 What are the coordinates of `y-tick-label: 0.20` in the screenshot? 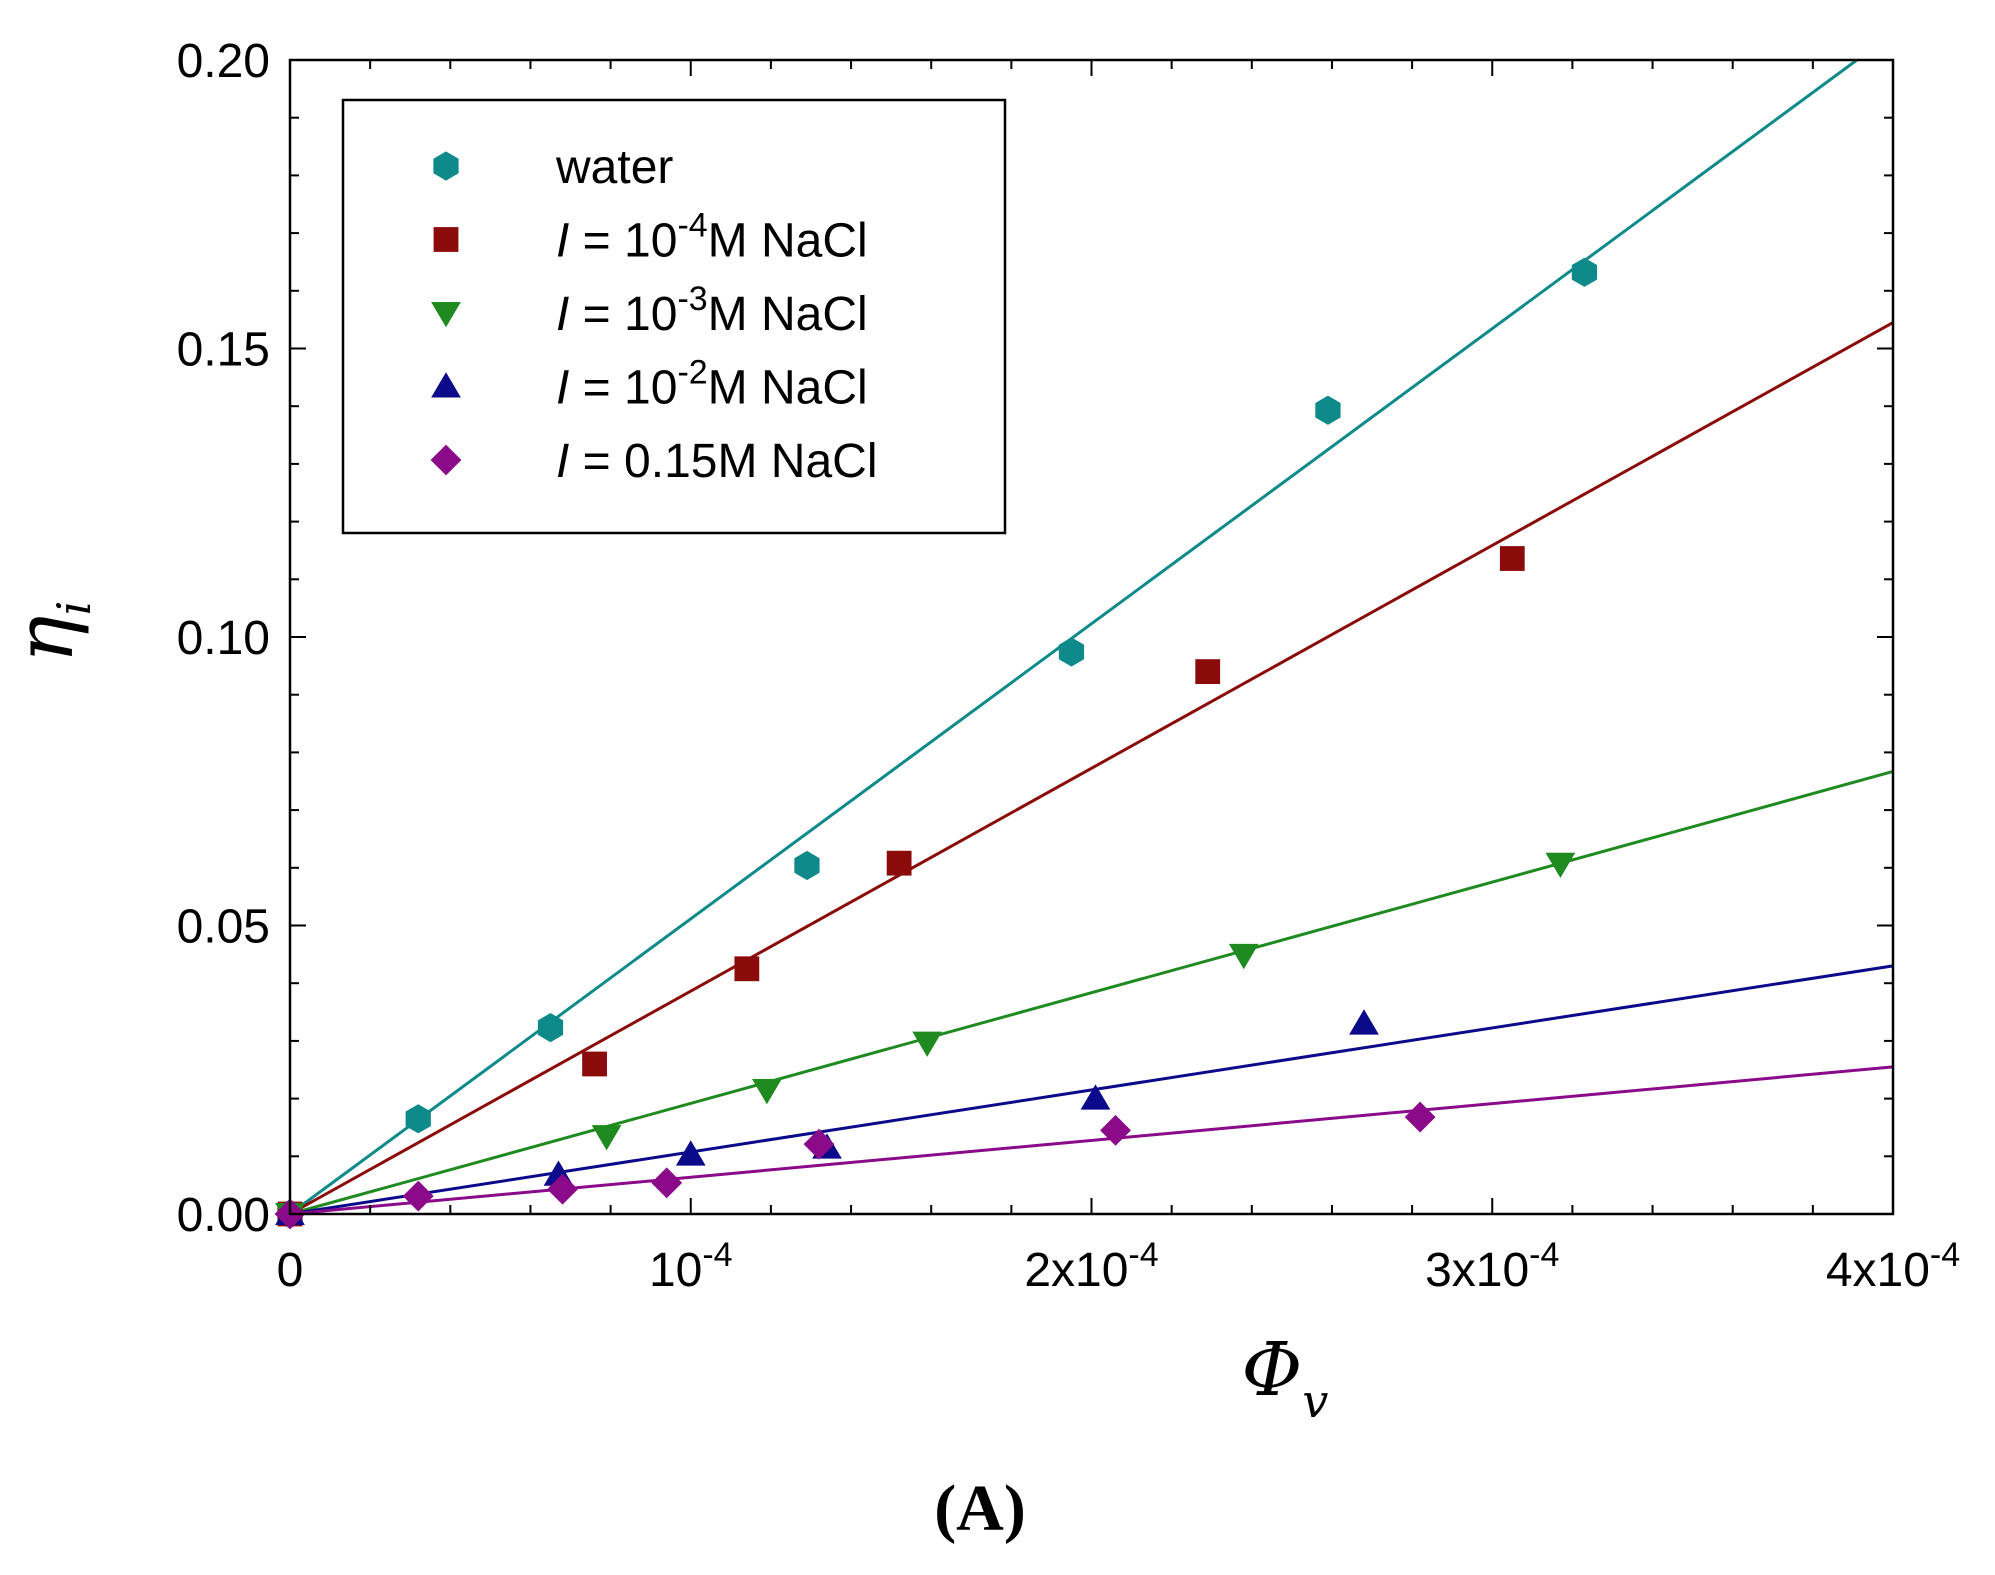 It's located at (223, 61).